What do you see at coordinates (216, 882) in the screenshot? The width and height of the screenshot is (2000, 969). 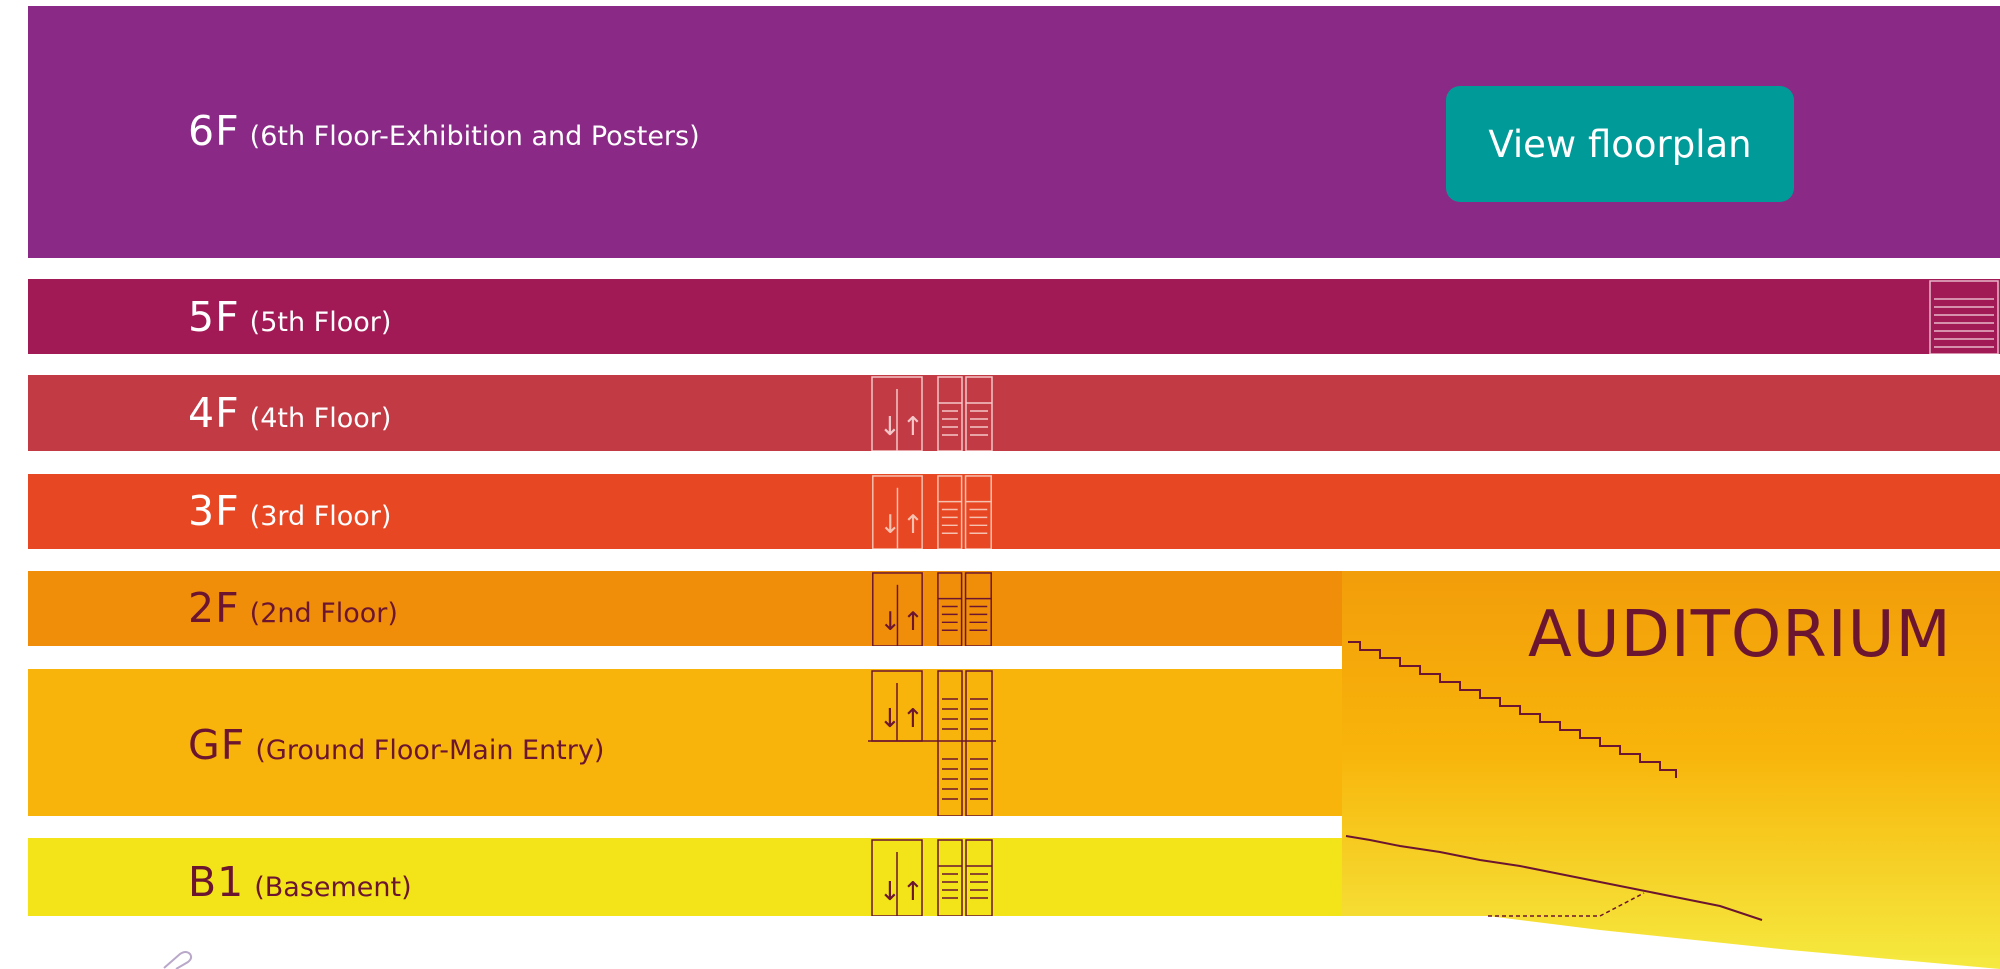 I see `floor-code: B1` at bounding box center [216, 882].